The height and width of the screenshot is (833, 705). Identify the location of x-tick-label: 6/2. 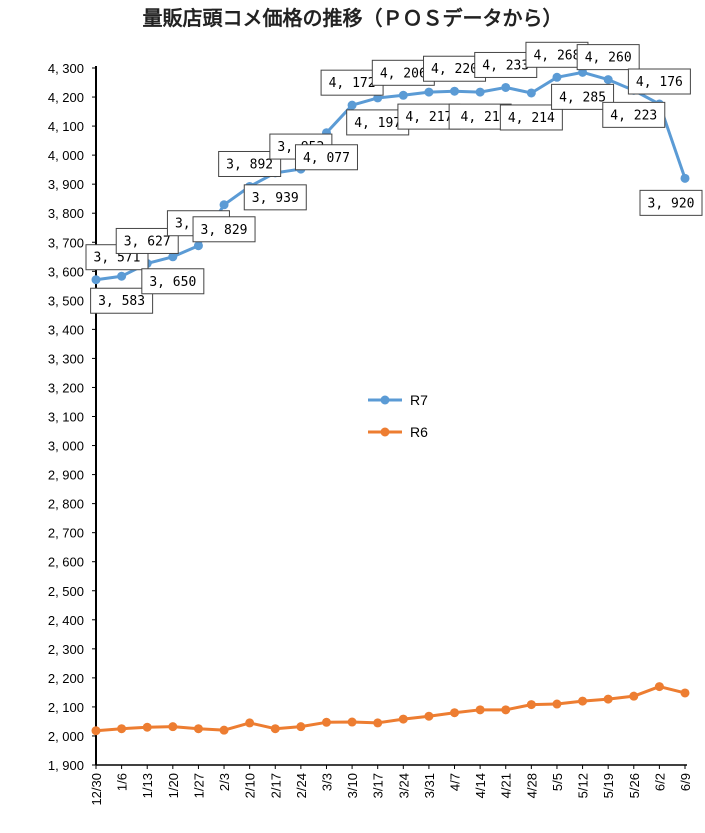
(659, 782).